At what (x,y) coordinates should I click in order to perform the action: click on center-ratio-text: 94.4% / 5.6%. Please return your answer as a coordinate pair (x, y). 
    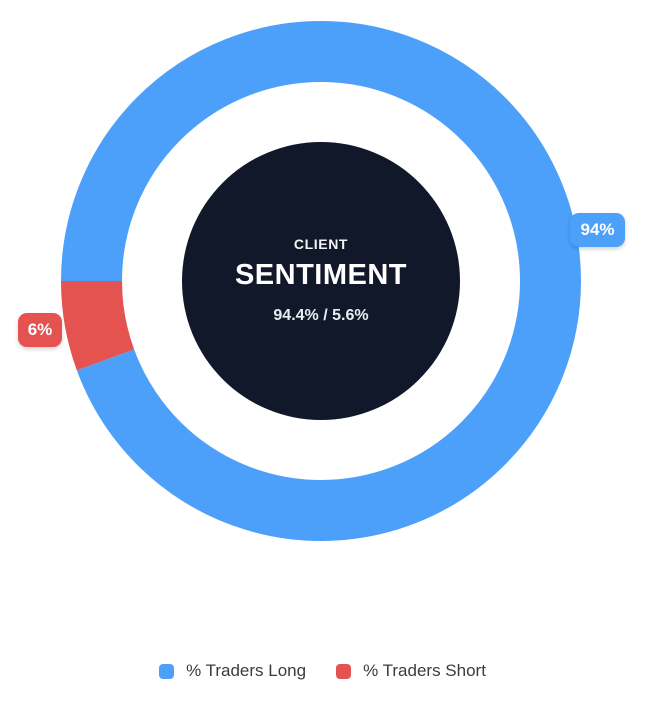
    Looking at the image, I should click on (321, 316).